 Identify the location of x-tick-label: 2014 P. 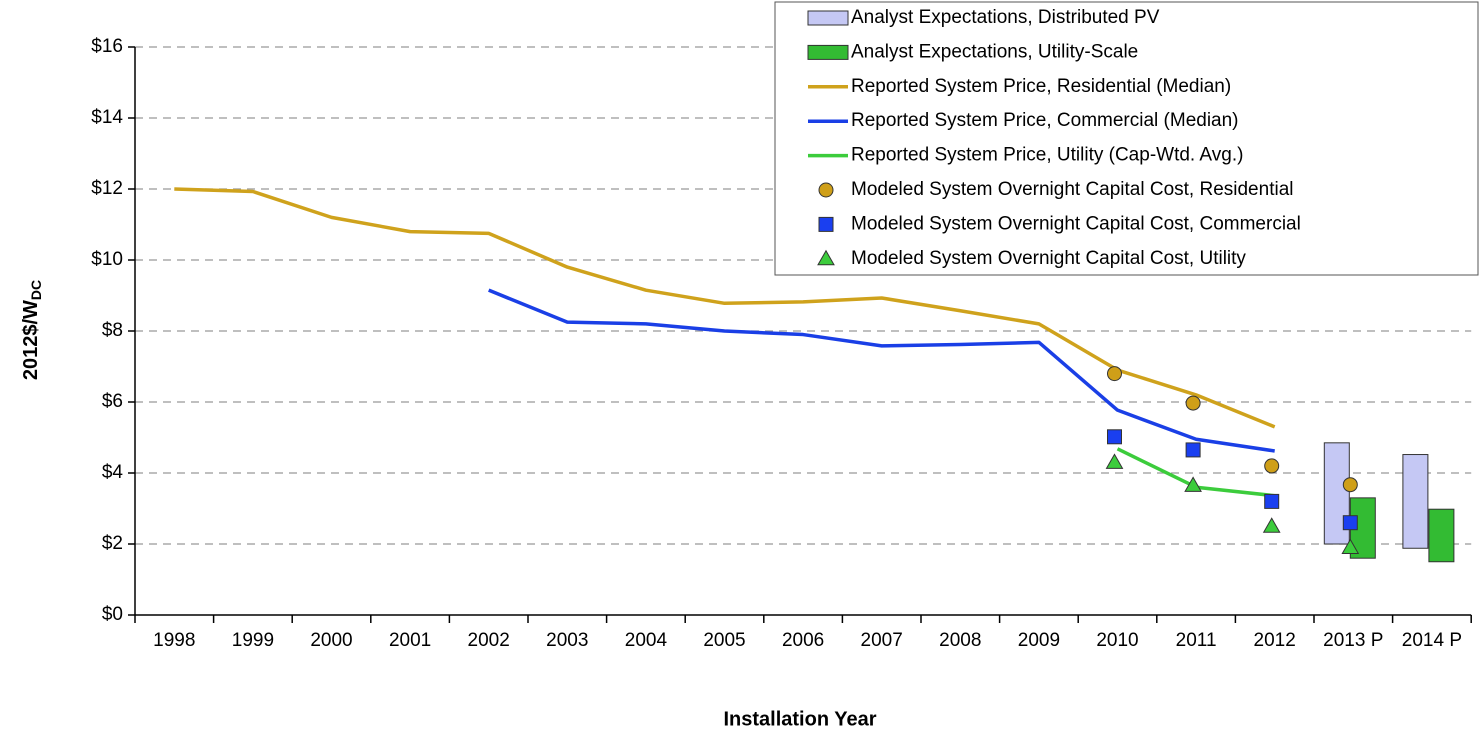
(1432, 640).